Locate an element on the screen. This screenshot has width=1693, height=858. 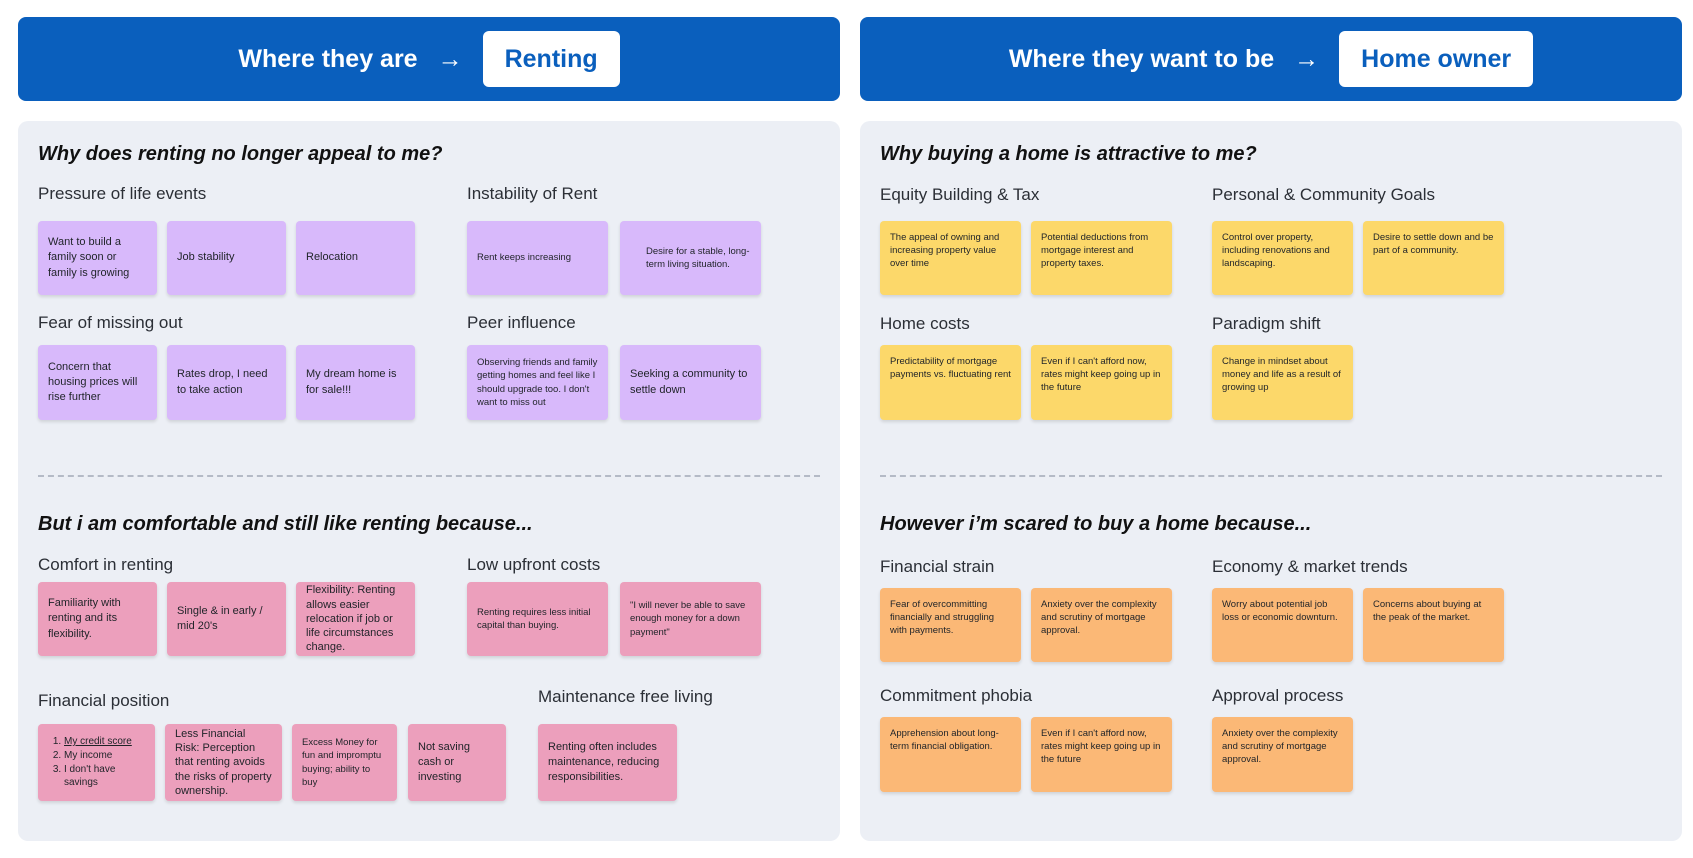
sticky-note: Job stability is located at coordinates (226, 258).